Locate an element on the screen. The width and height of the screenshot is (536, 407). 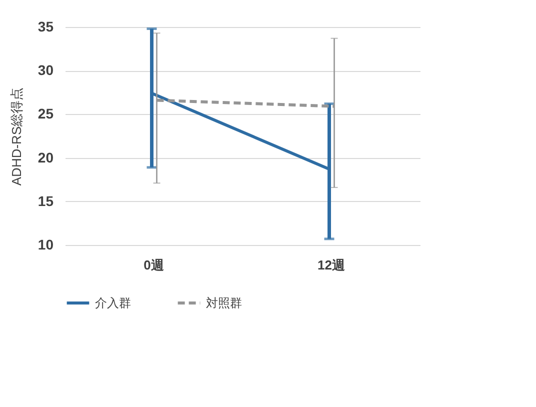
y-axis-title: ADHD-RS総得点 is located at coordinates (16, 136).